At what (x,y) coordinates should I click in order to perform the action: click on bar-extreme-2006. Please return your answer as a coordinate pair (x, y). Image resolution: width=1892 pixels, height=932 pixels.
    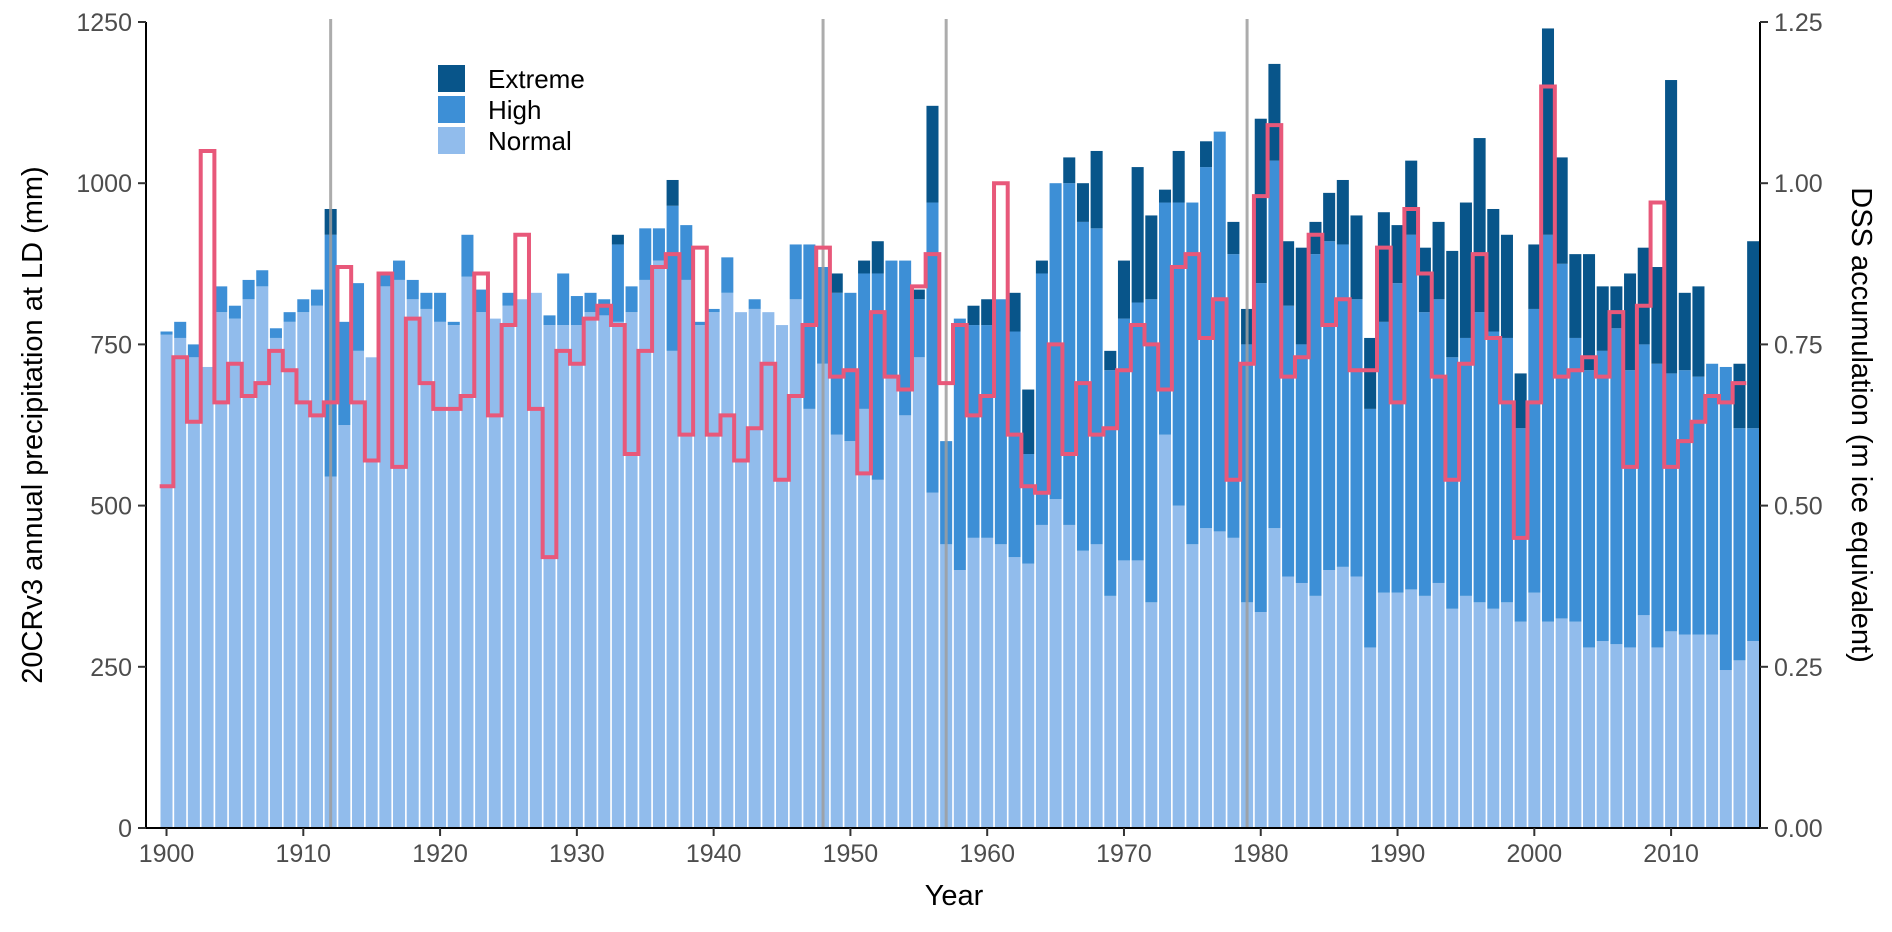
    Looking at the image, I should click on (1616, 307).